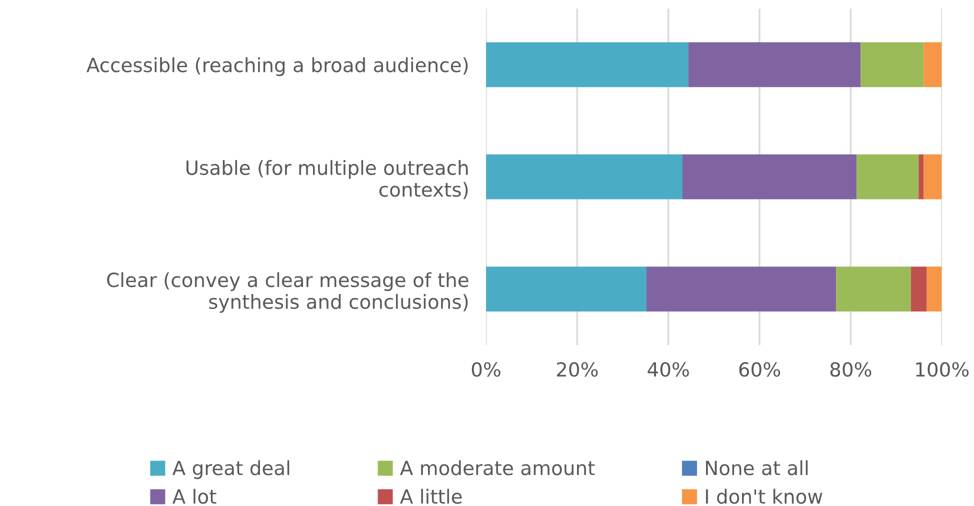  I want to click on x-tick-label: 40%, so click(668, 369).